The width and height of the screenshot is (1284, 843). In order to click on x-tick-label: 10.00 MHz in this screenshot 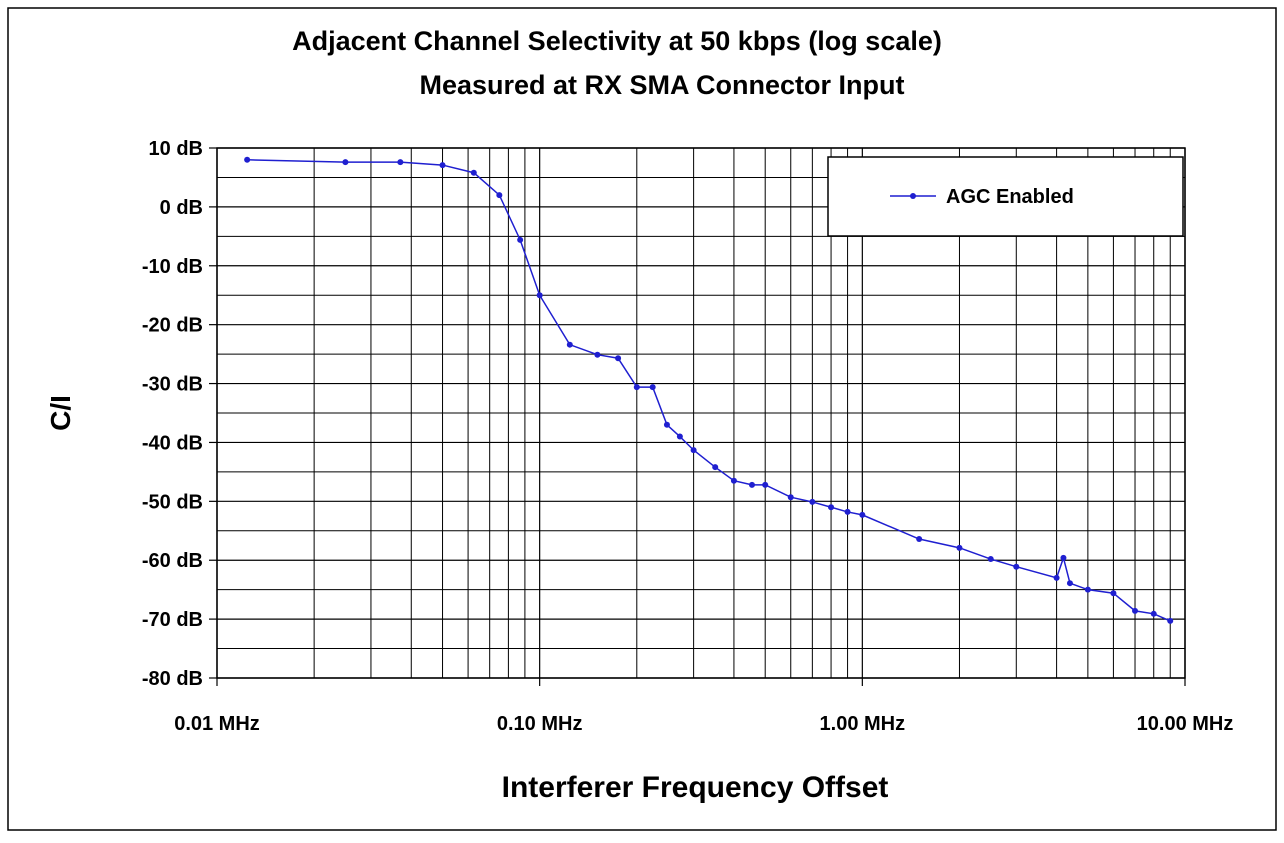, I will do `click(1185, 724)`.